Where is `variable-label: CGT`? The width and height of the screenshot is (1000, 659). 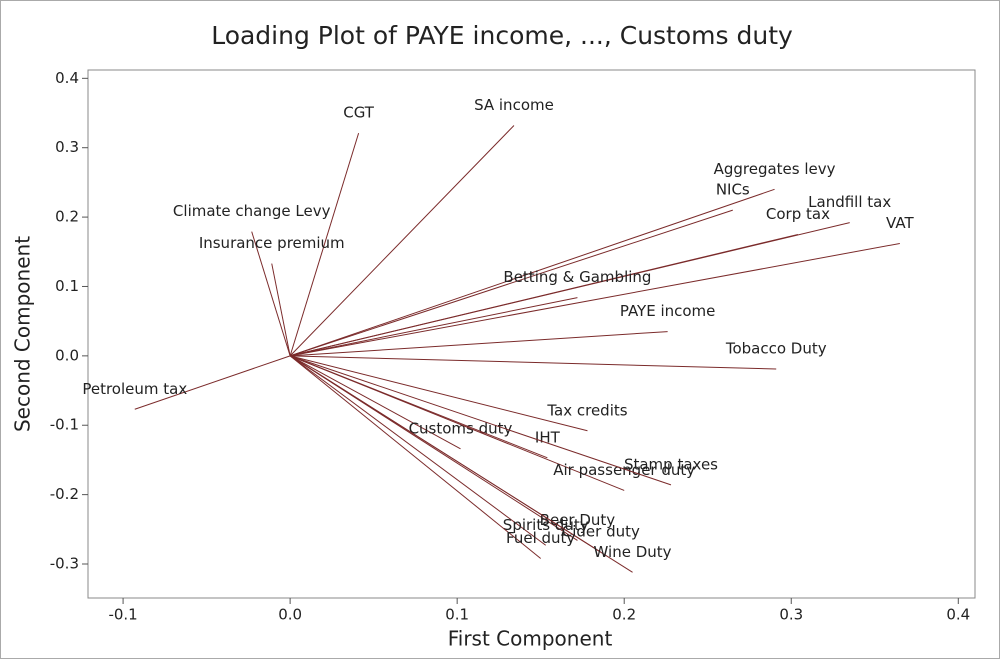
variable-label: CGT is located at coordinates (359, 113).